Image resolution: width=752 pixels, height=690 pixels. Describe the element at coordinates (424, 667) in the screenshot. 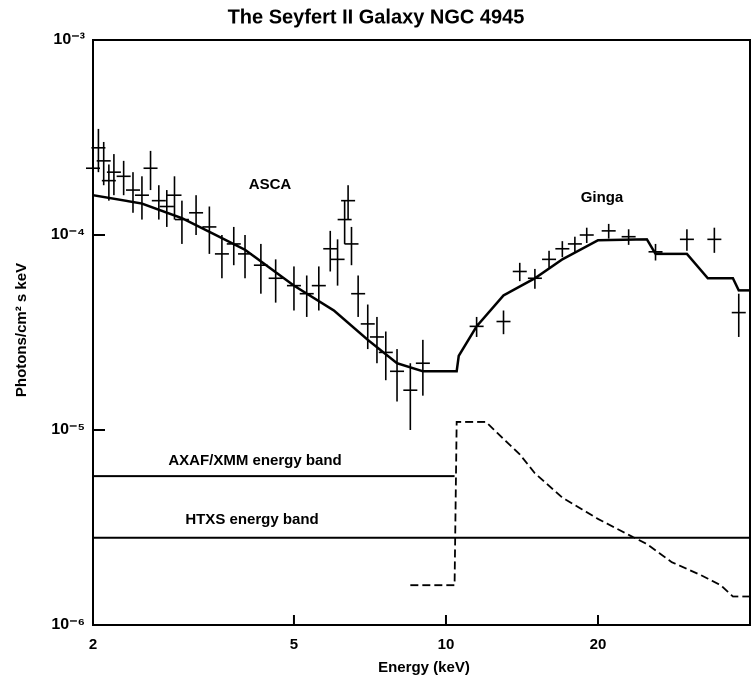

I see `x-axis-label: Energy (keV)` at that location.